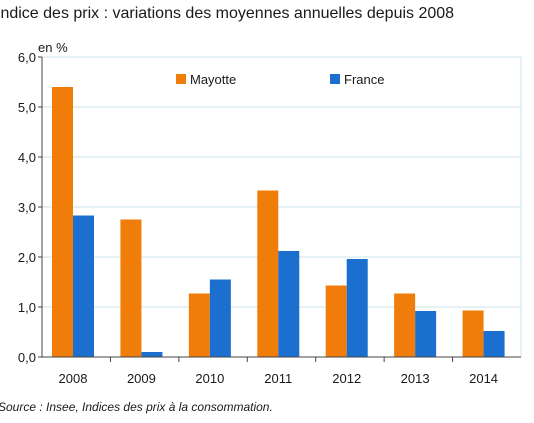 This screenshot has height=423, width=534. Describe the element at coordinates (83, 286) in the screenshot. I see `bar-france-2008` at that location.